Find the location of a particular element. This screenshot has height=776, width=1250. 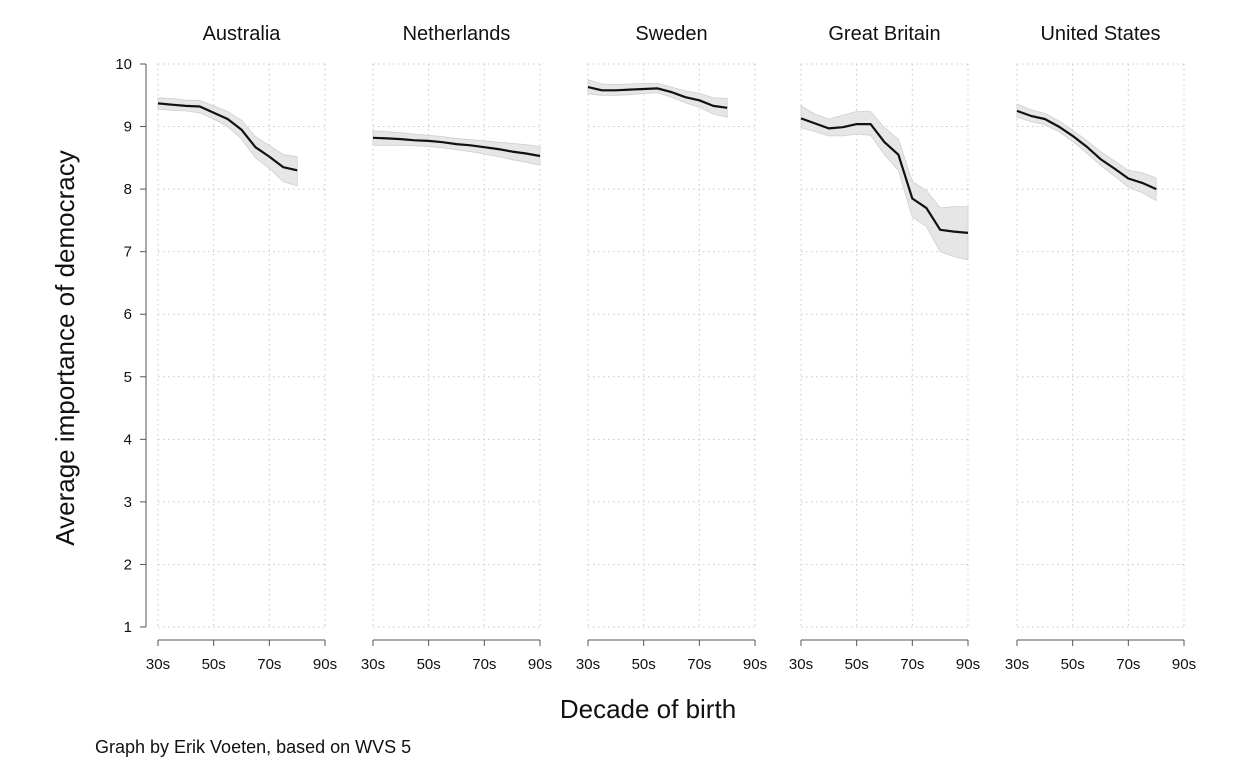

y-tick-label: 8 is located at coordinates (128, 189).